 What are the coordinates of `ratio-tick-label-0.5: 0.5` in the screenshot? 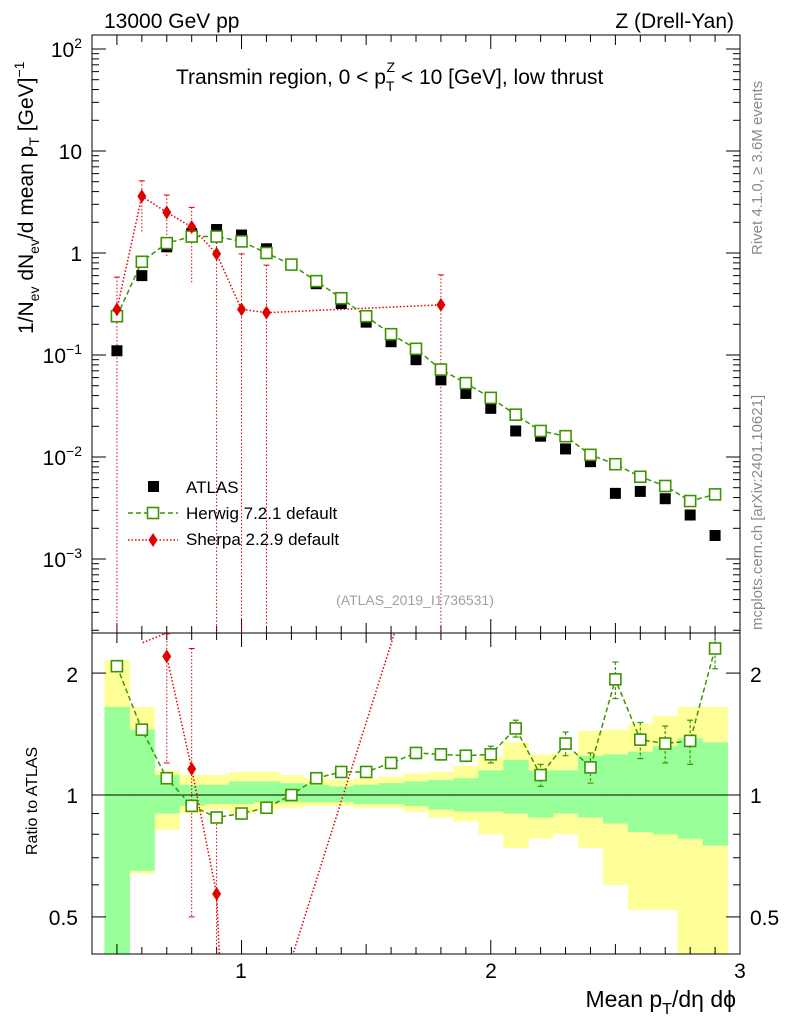 It's located at (63, 918).